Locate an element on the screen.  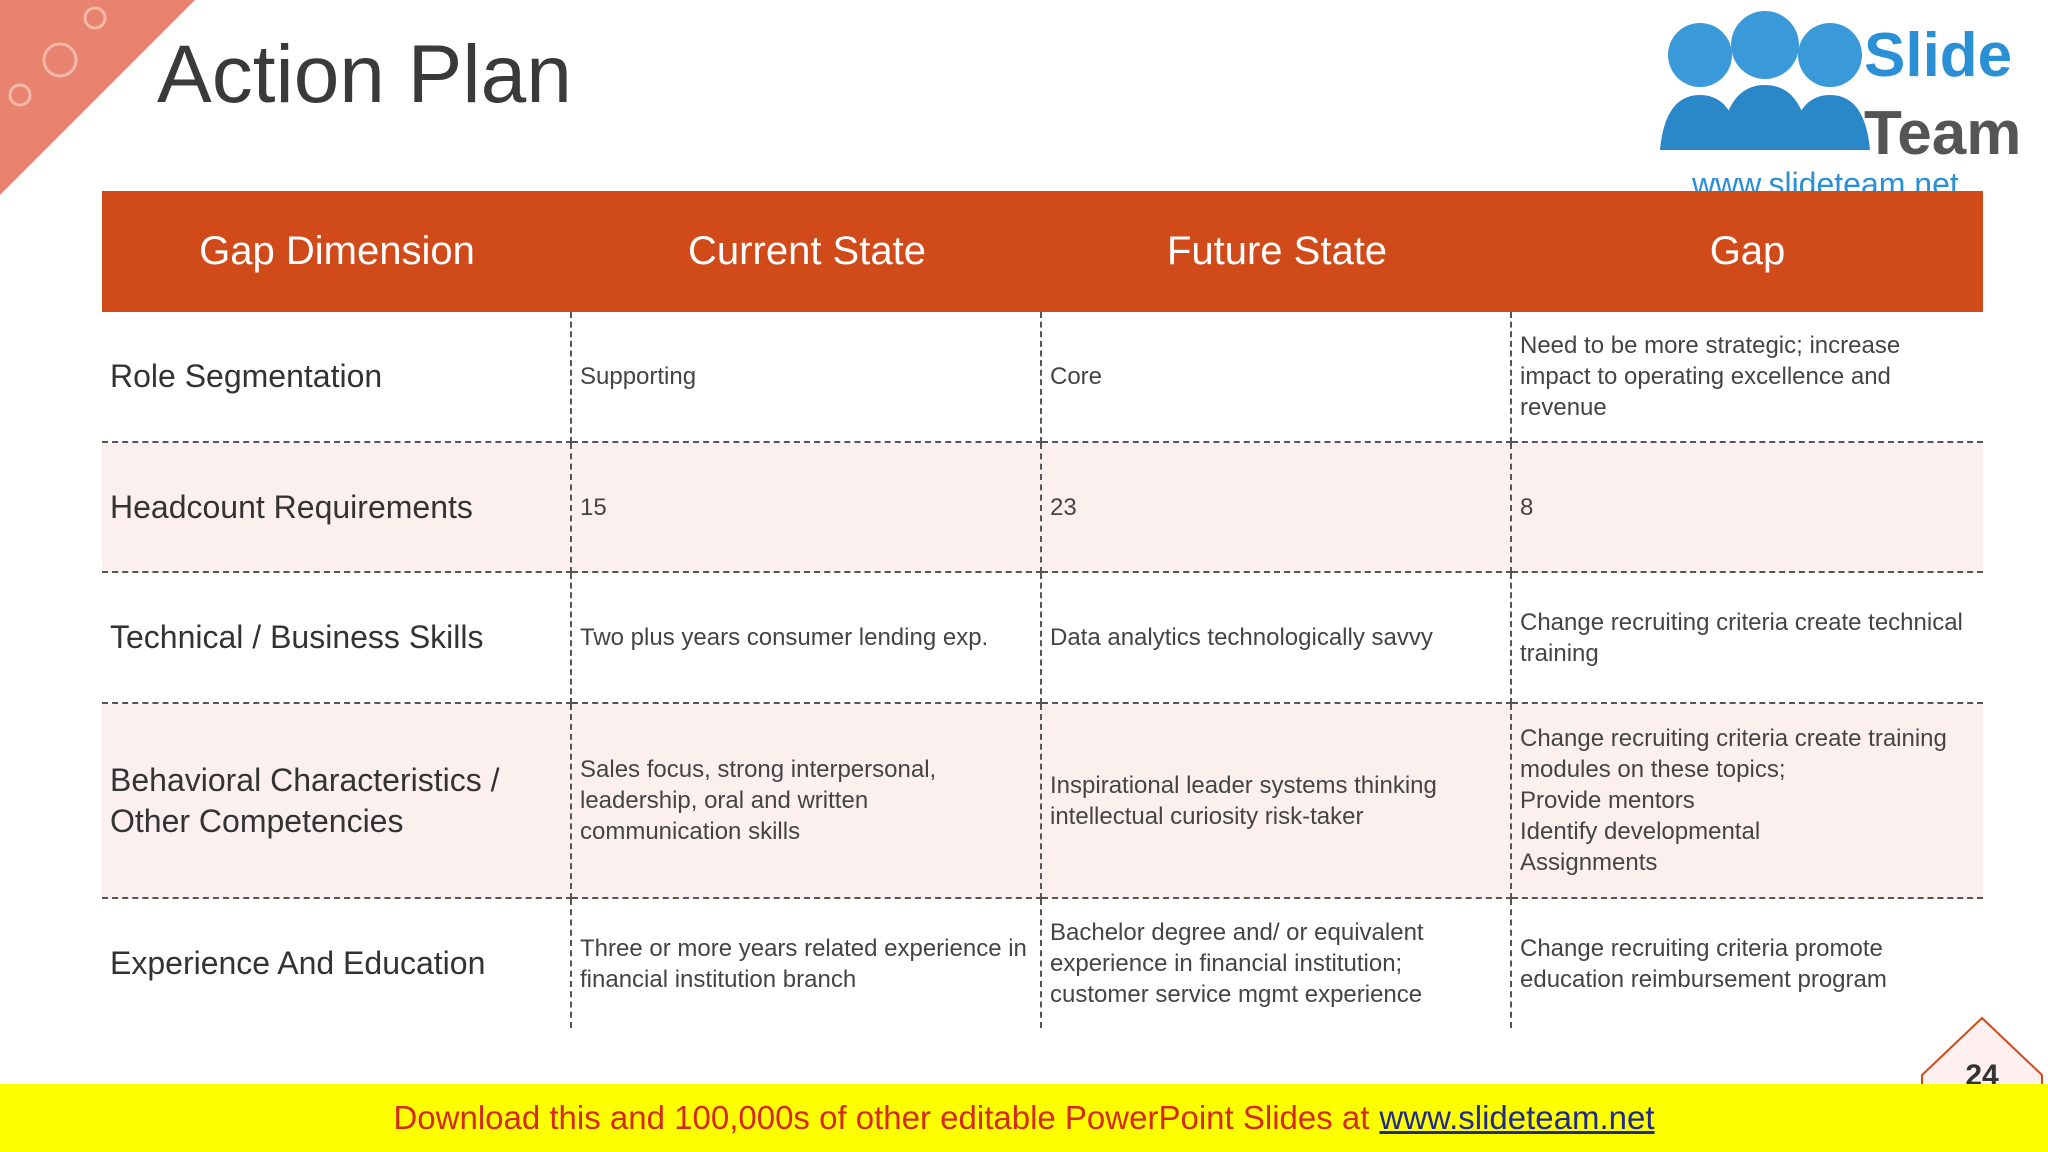
table-cell: 15 is located at coordinates (807, 508).